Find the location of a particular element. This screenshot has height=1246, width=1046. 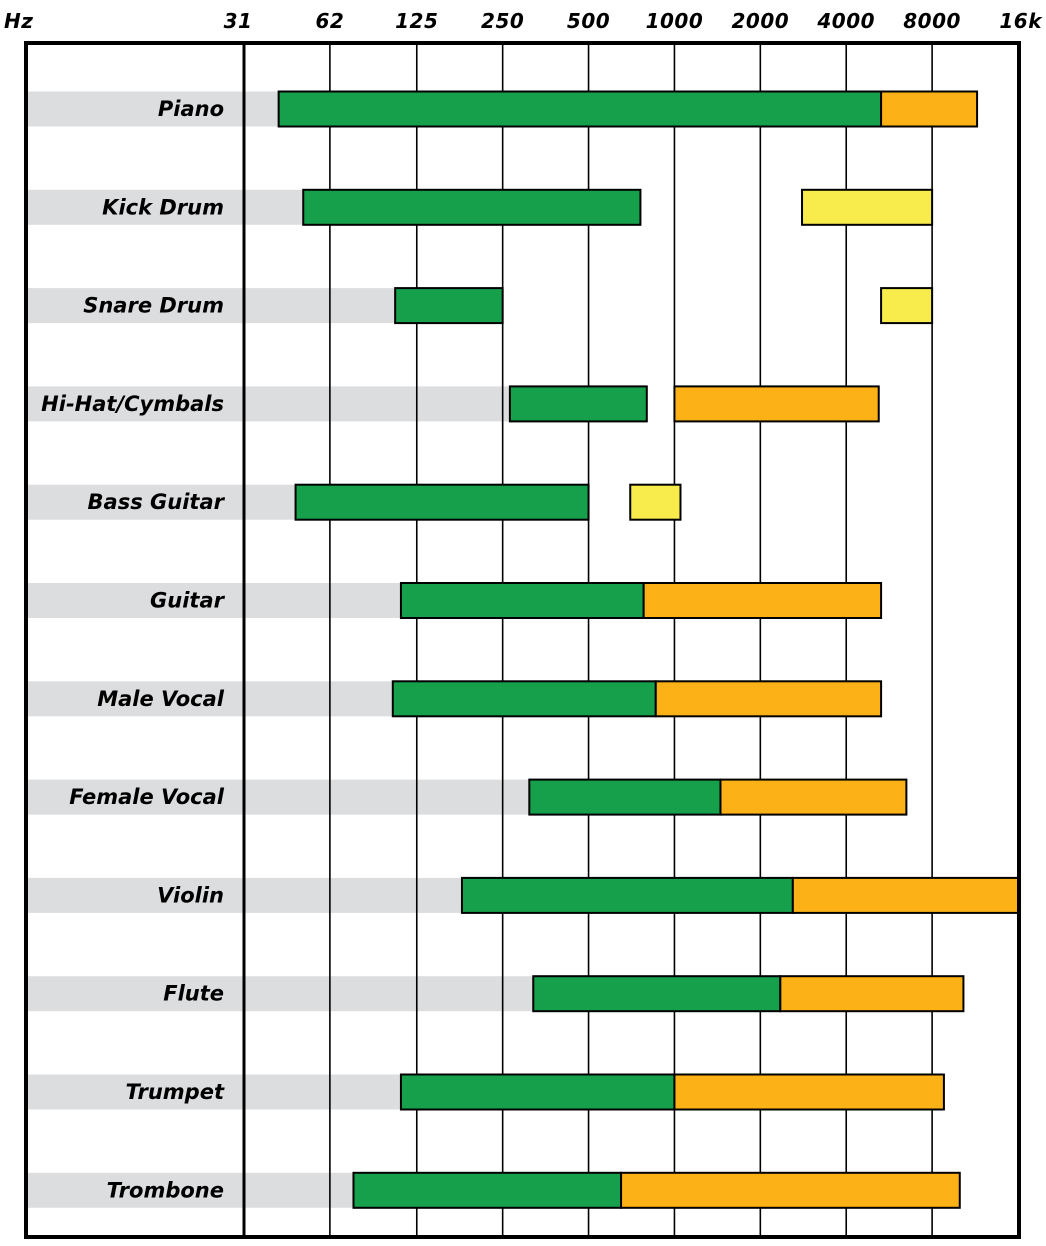

row-band-male-vocal is located at coordinates (210, 699).